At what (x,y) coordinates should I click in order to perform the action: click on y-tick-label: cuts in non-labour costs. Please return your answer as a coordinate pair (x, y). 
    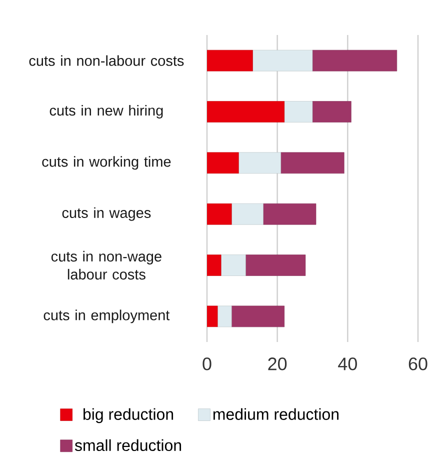
    Looking at the image, I should click on (106, 60).